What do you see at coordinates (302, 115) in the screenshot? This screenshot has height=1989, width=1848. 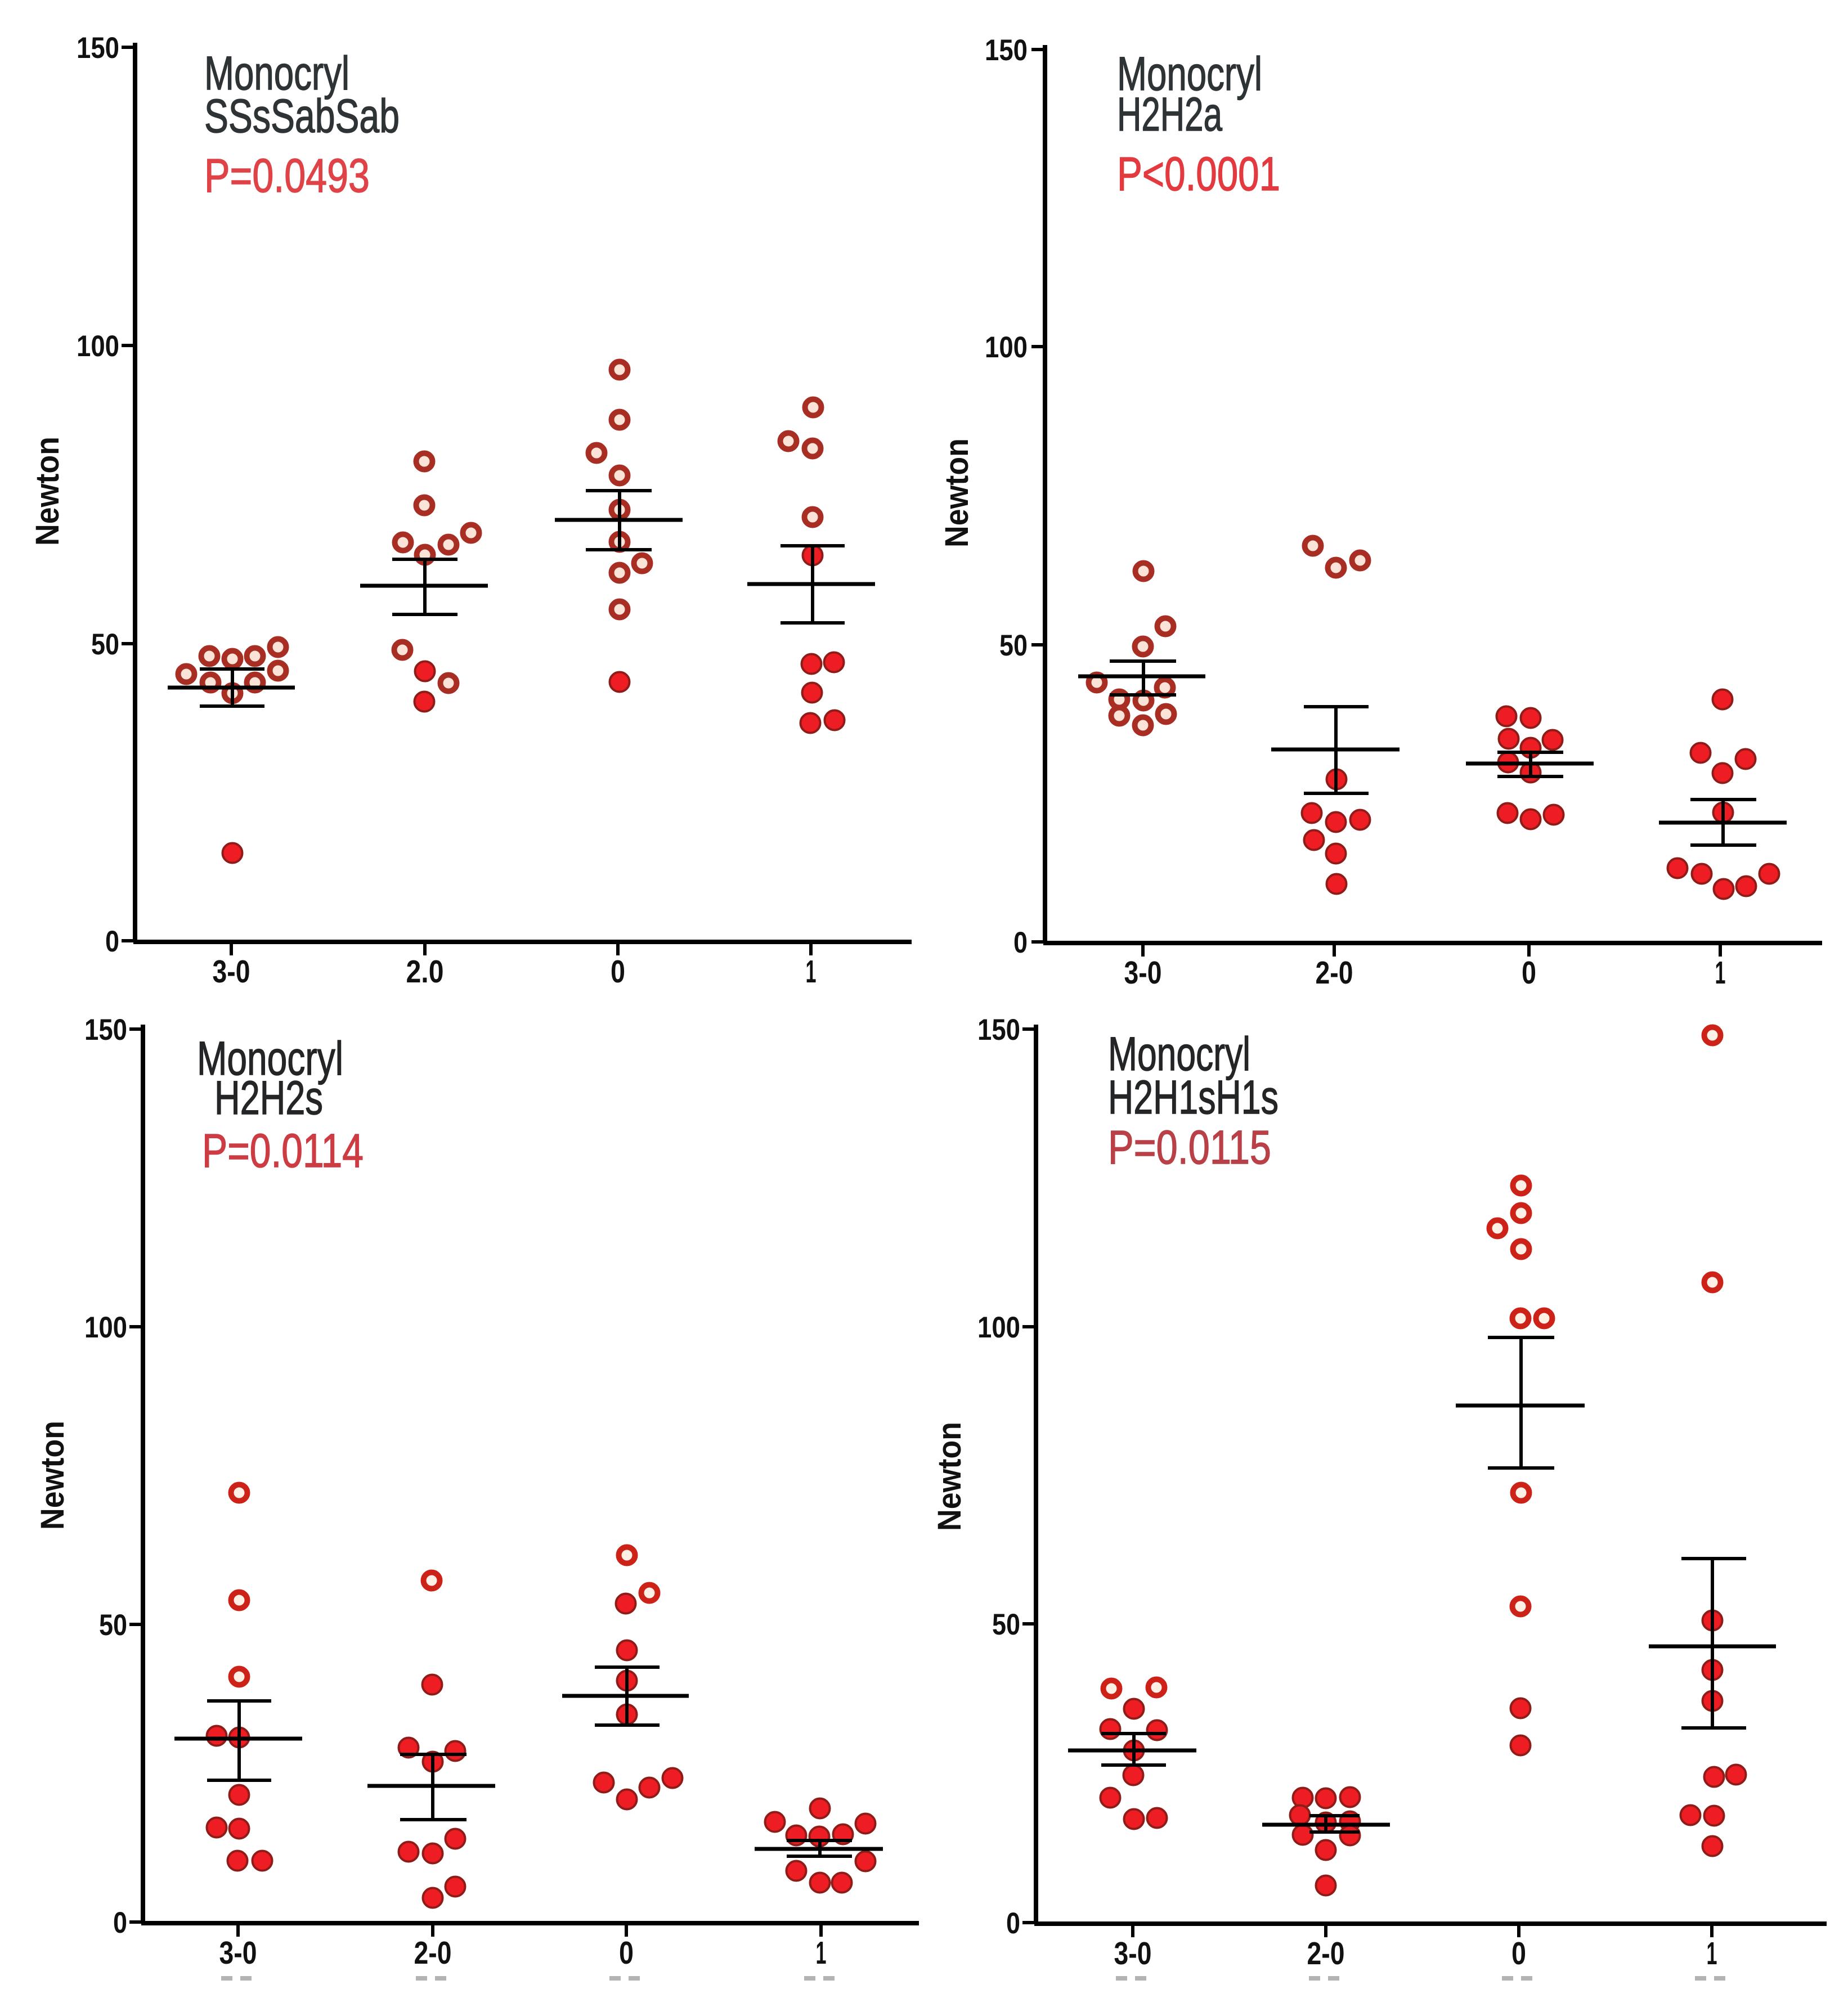 I see `svg-text: SSsSabSab` at bounding box center [302, 115].